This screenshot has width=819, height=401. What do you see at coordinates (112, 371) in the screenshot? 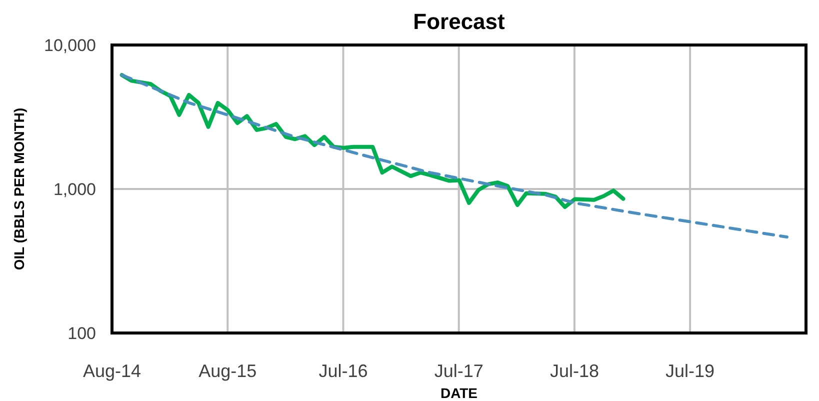
I see `x-tick-label: Aug-14` at bounding box center [112, 371].